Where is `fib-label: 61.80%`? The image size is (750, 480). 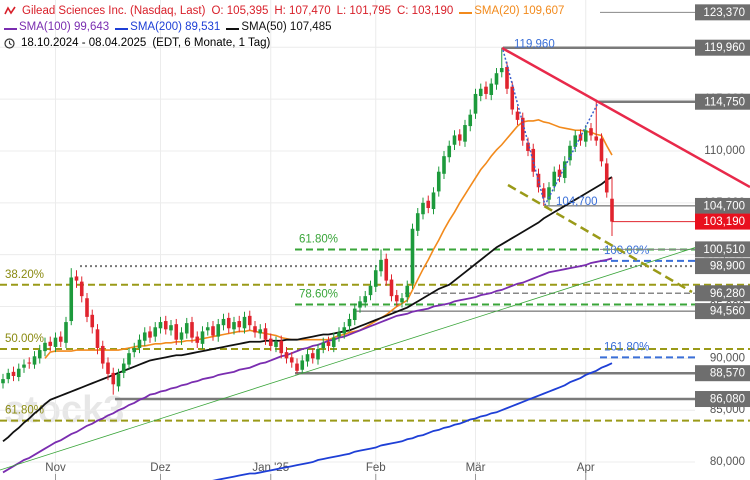
fib-label: 61.80% is located at coordinates (318, 240).